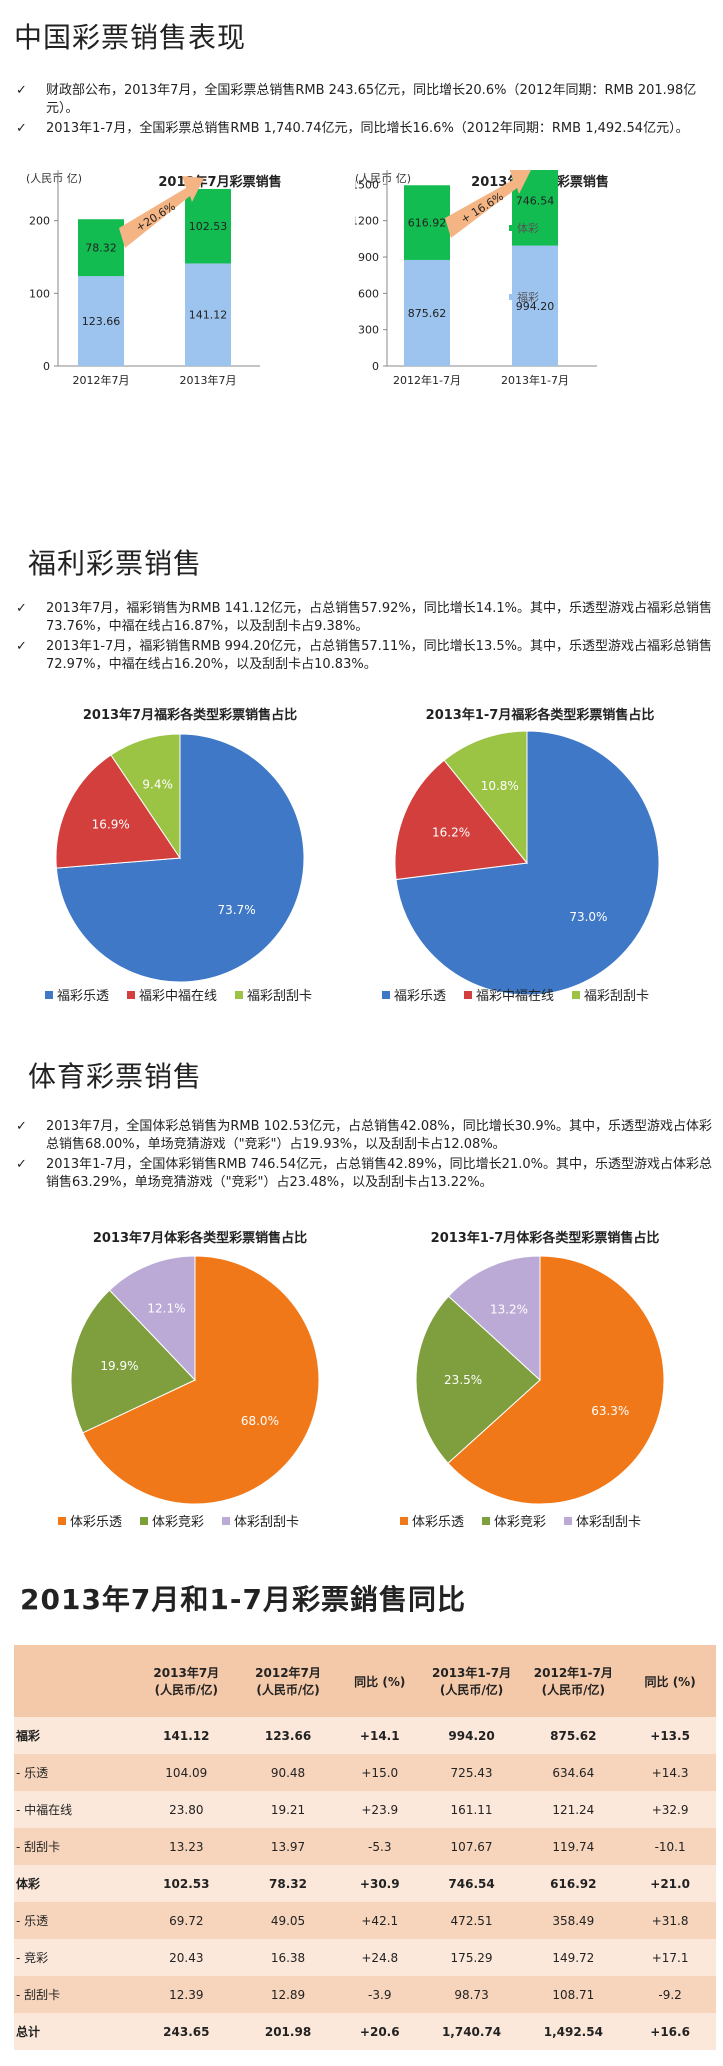 This screenshot has width=723, height=2066. Describe the element at coordinates (670, 1957) in the screenshot. I see `table-cell: +17.1` at that location.